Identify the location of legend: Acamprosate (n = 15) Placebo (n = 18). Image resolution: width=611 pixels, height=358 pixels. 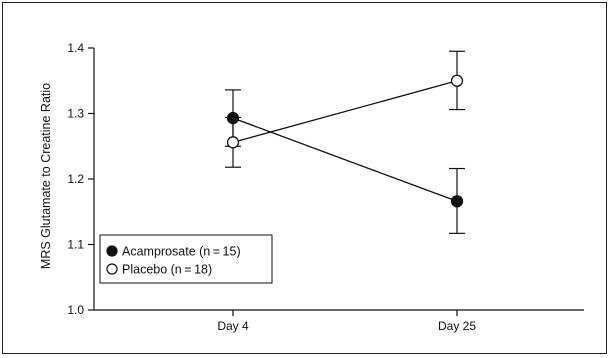
(186, 259).